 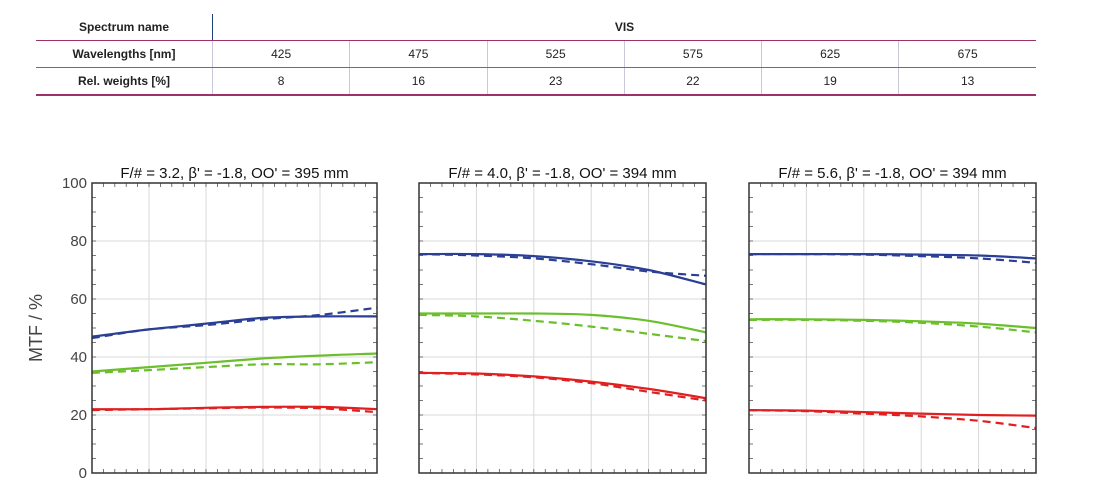 What do you see at coordinates (967, 54) in the screenshot?
I see `wavelength-cell: 675` at bounding box center [967, 54].